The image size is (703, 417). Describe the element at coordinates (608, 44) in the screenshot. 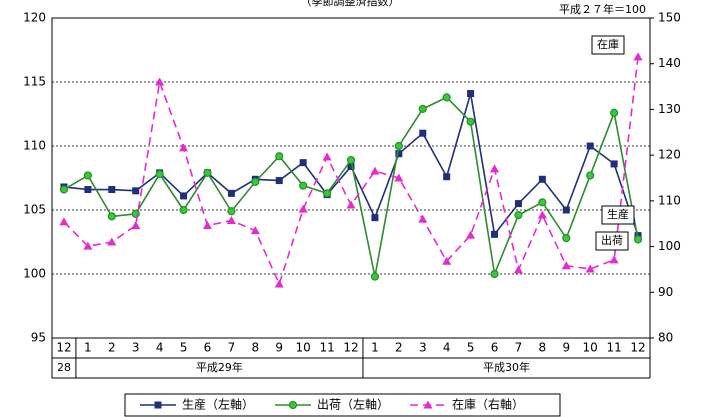

I see `series-label: 在庫` at that location.